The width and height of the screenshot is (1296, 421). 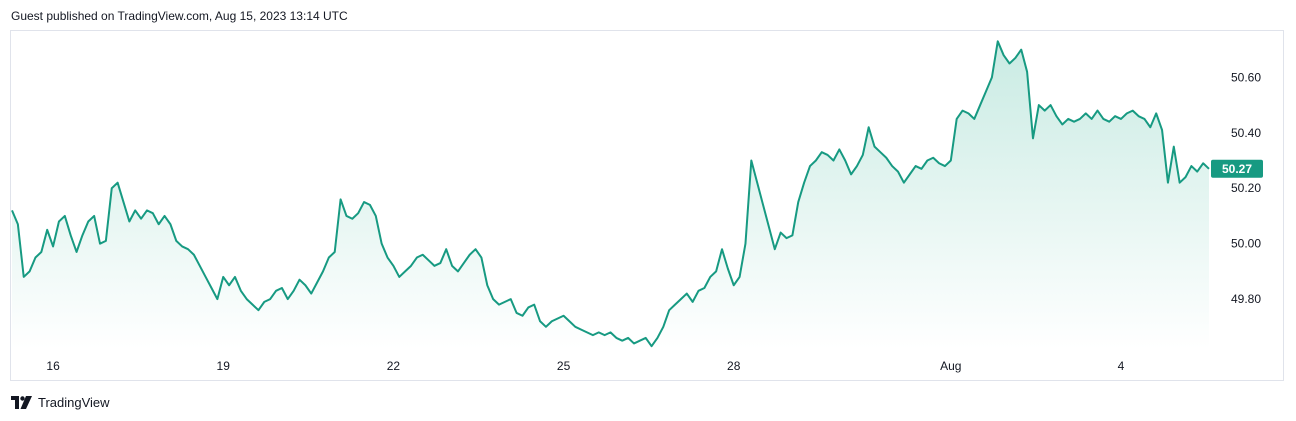 I want to click on x-tick-label: 4, so click(x=1121, y=366).